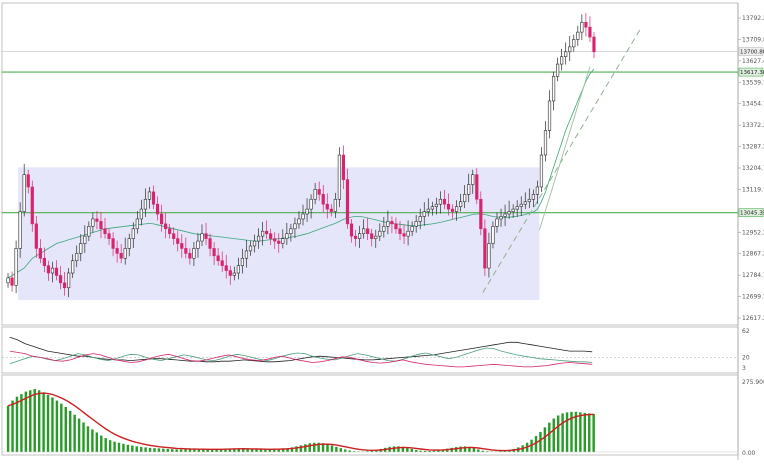 Image resolution: width=764 pixels, height=470 pixels. I want to click on dashed-trend-line, so click(561, 161).